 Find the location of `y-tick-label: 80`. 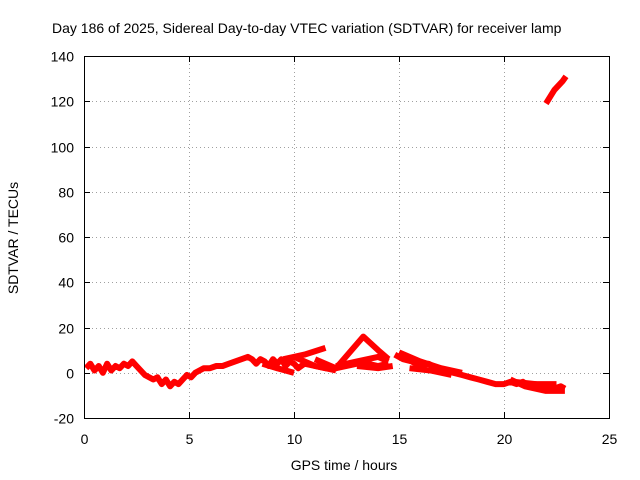

y-tick-label: 80 is located at coordinates (66, 193).